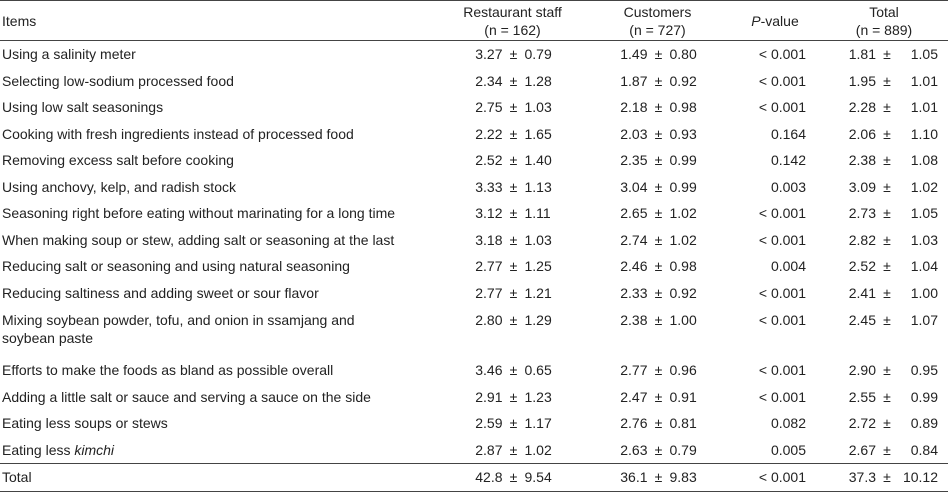 The width and height of the screenshot is (948, 494). What do you see at coordinates (788, 449) in the screenshot?
I see `p-value-cell: 0.005` at bounding box center [788, 449].